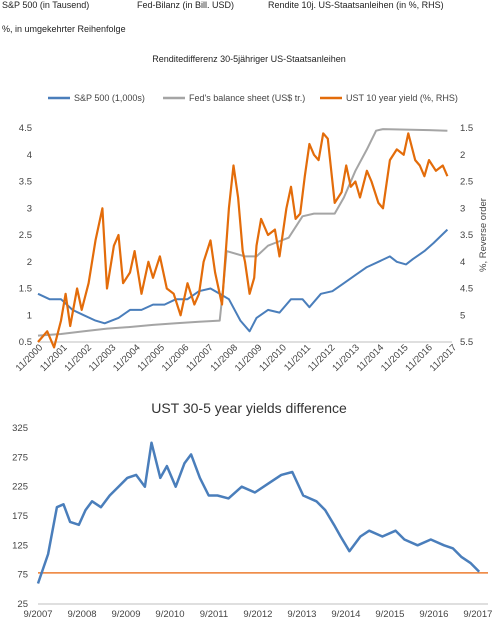 The image size is (498, 634). Describe the element at coordinates (22, 575) in the screenshot. I see `chart2-y-tick: 75` at that location.